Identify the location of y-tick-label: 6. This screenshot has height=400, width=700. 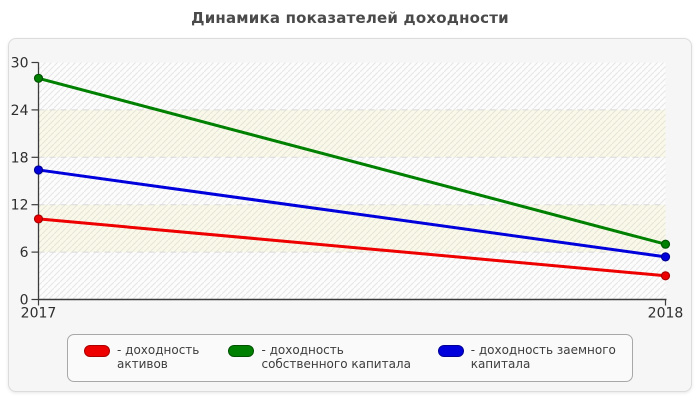
(24, 253).